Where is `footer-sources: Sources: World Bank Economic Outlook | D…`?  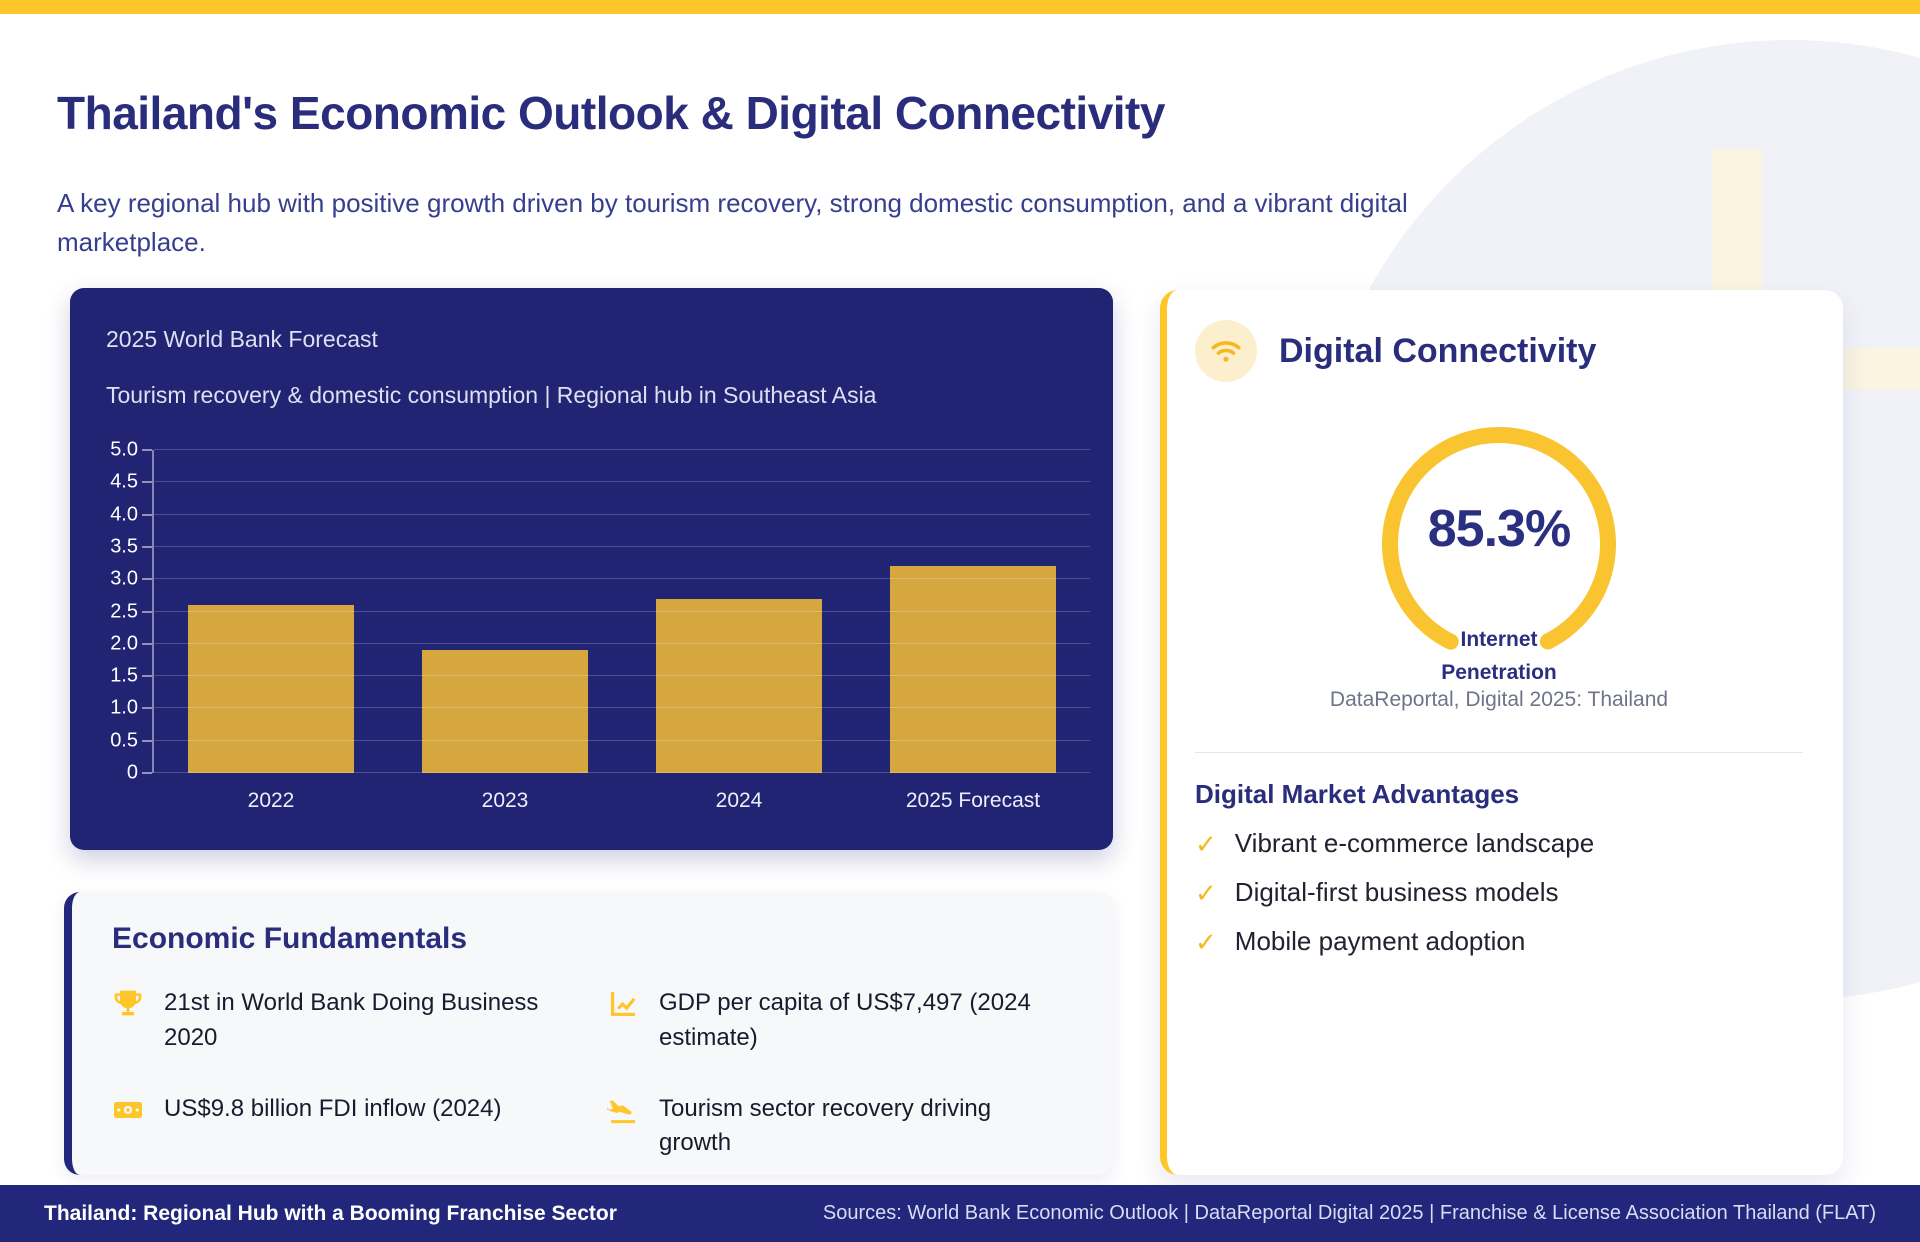
footer-sources: Sources: World Bank Economic Outlook | D… is located at coordinates (1349, 1213).